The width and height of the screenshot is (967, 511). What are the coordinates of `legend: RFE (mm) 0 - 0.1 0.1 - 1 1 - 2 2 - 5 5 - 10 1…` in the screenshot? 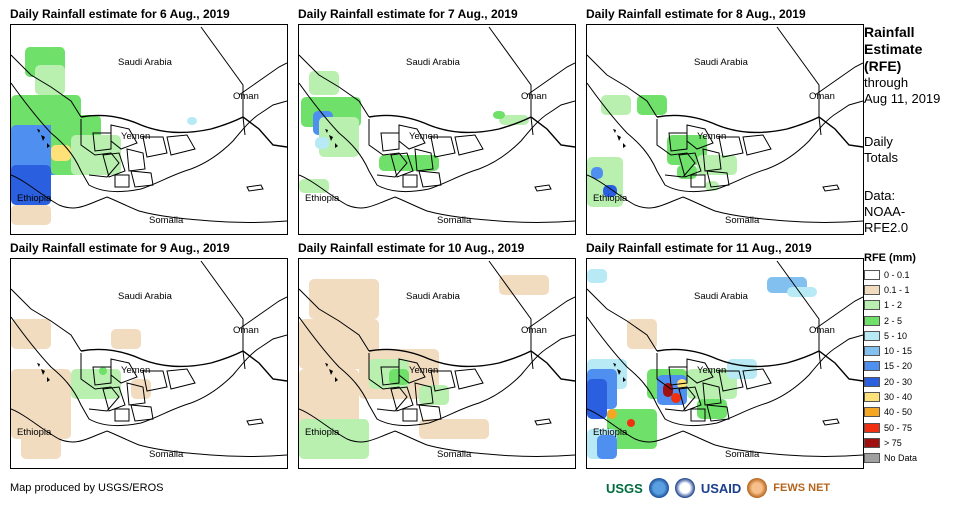 It's located at (890, 359).